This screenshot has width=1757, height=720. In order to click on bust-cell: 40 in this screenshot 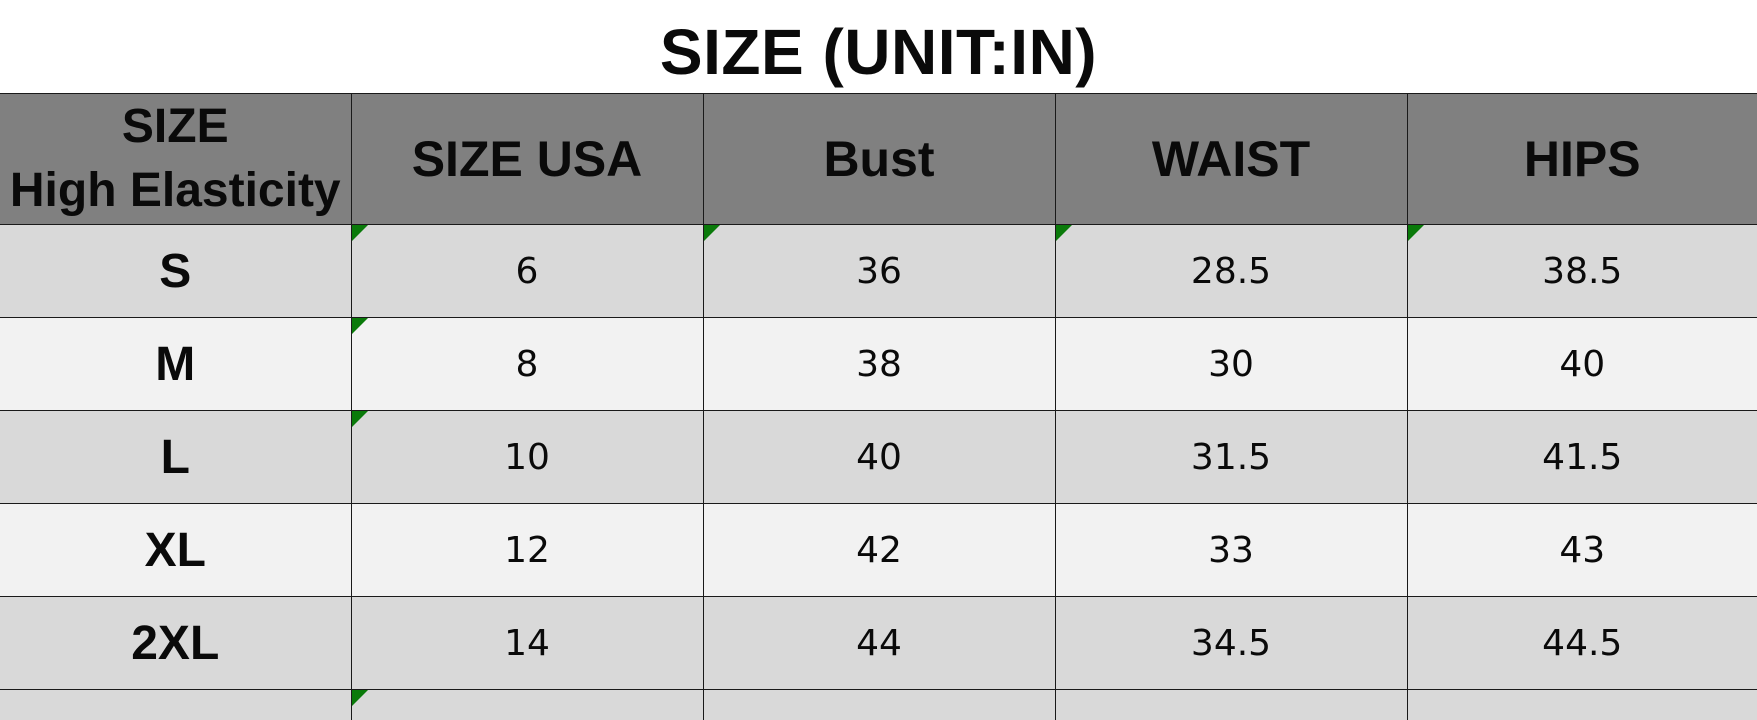, I will do `click(879, 457)`.